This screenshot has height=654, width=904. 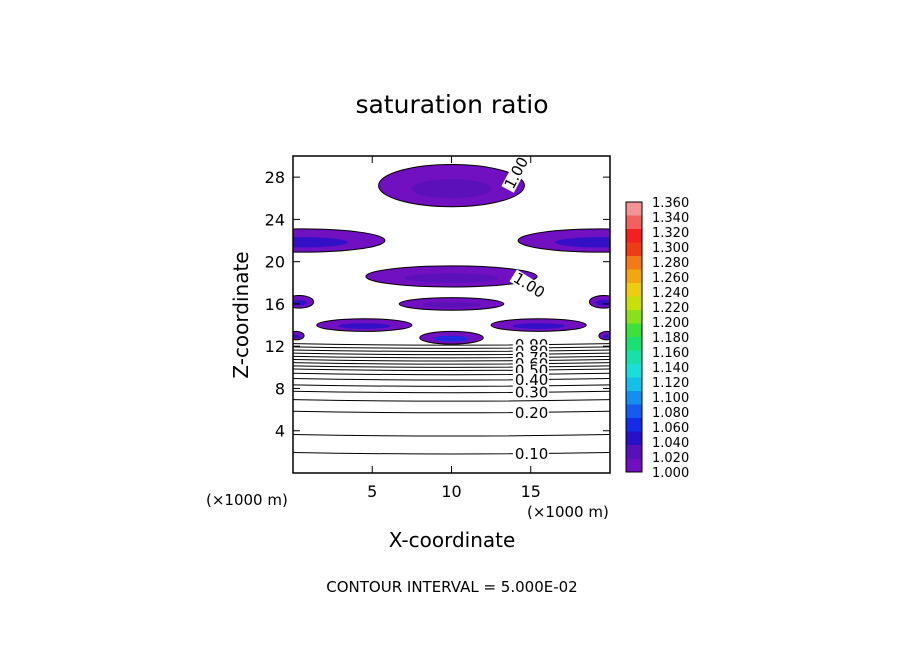 I want to click on supersaturation-fills, so click(x=451, y=254).